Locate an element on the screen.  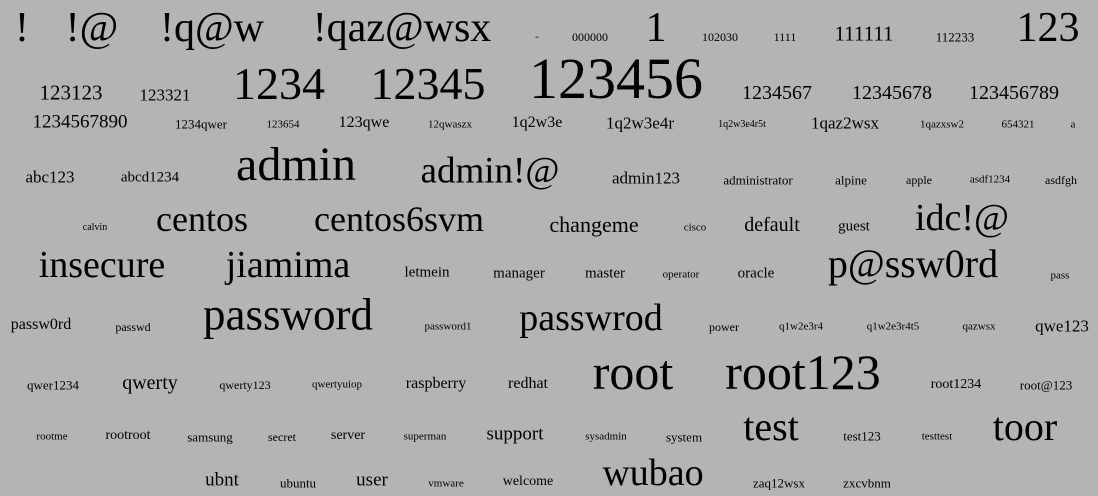
word: system is located at coordinates (684, 437).